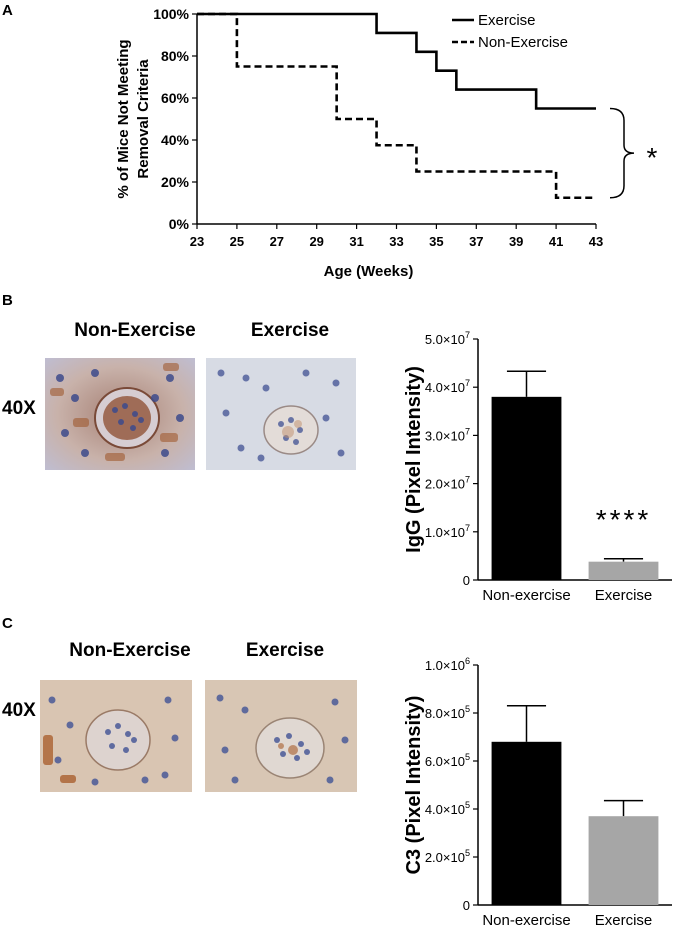  Describe the element at coordinates (447, 808) in the screenshot. I see `panel-c-ytick-label: 4.0×10⁵` at that location.